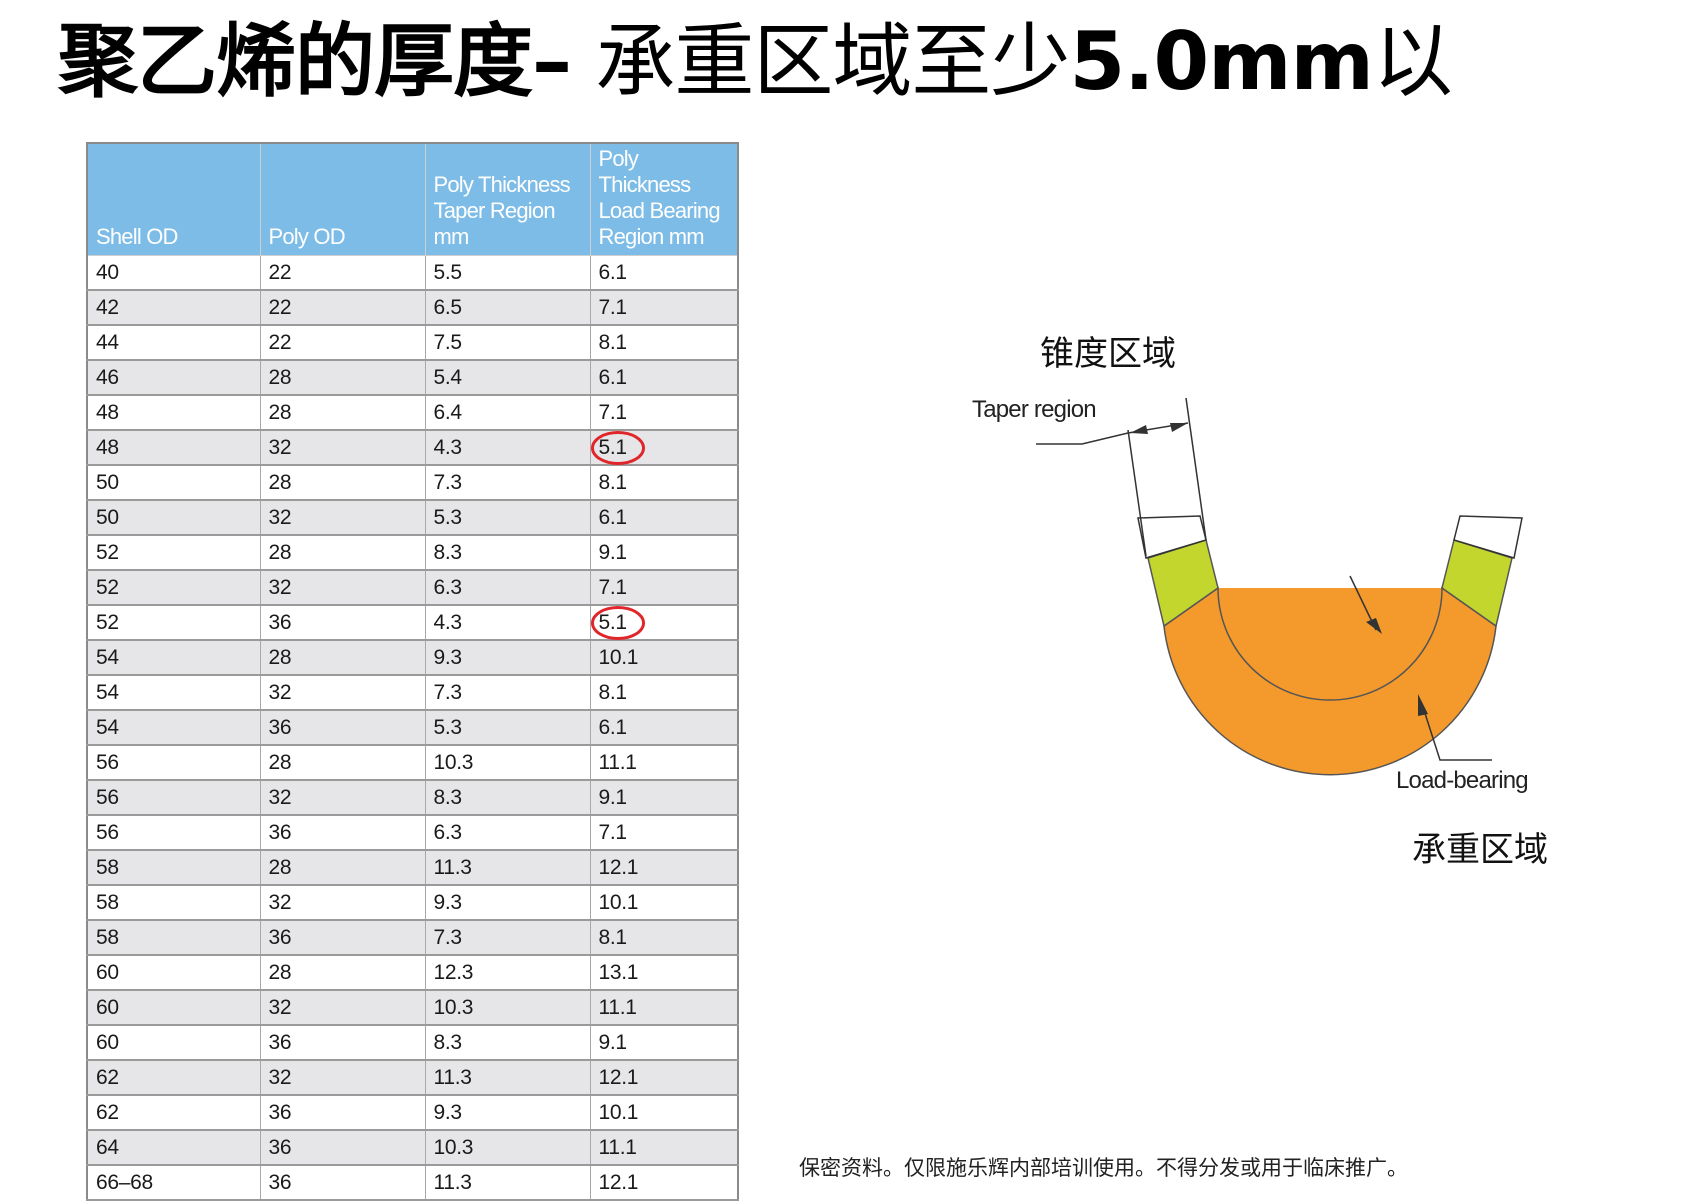 The width and height of the screenshot is (1700, 1201). Describe the element at coordinates (173, 1007) in the screenshot. I see `cell-shell-od: 60` at that location.